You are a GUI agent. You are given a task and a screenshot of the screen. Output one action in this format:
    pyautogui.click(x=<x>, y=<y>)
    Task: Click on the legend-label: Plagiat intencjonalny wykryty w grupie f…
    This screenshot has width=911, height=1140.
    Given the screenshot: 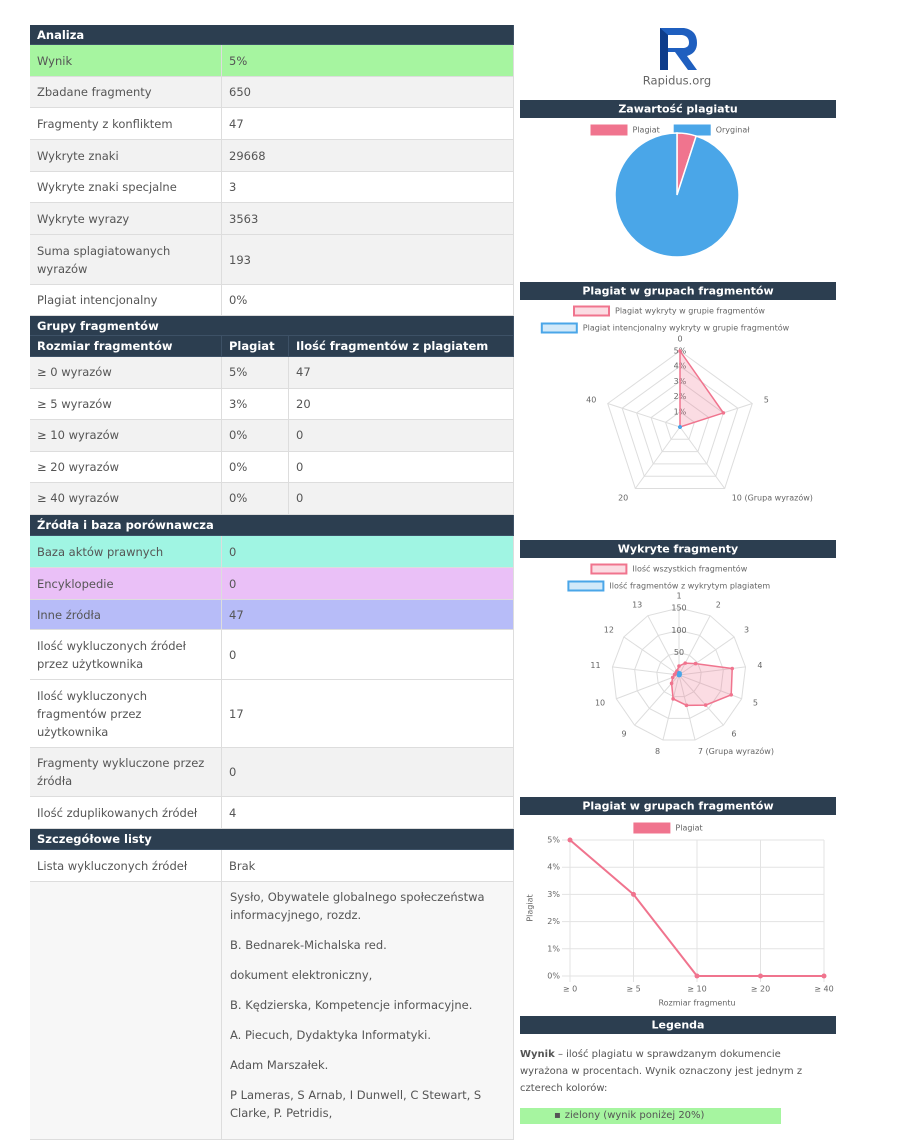 What is the action you would take?
    pyautogui.click(x=686, y=328)
    